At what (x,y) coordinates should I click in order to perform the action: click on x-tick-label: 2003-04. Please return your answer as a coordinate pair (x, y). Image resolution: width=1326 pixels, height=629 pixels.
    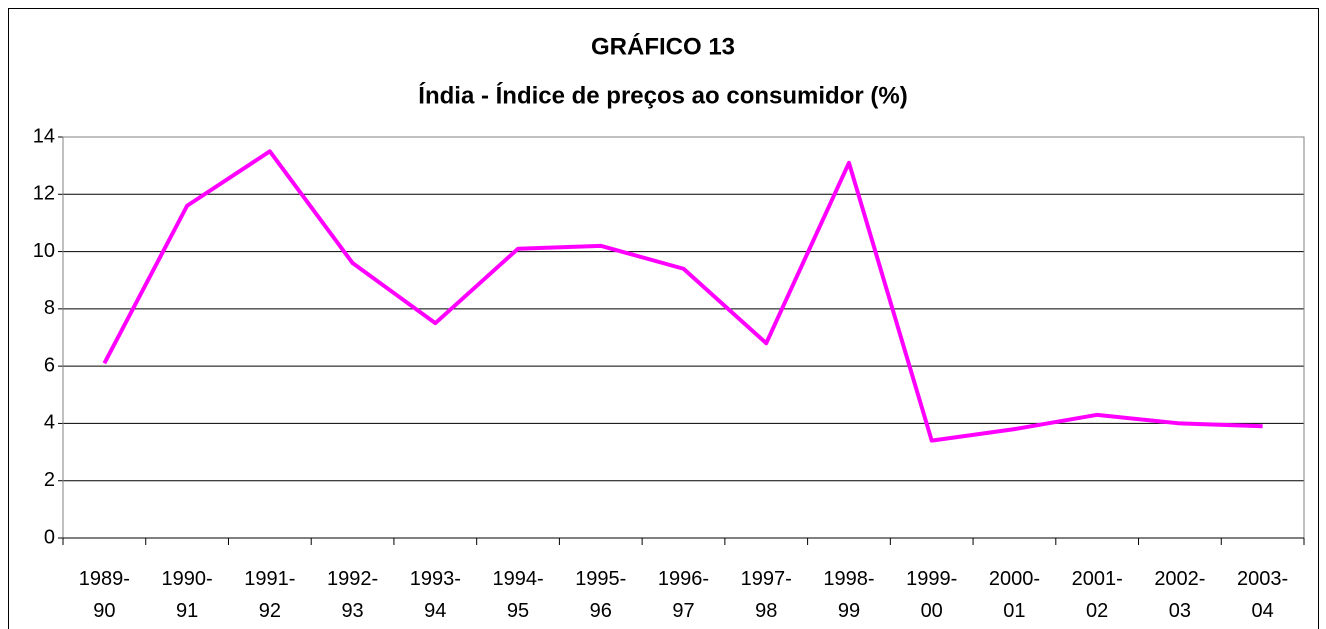
    Looking at the image, I should click on (1262, 595).